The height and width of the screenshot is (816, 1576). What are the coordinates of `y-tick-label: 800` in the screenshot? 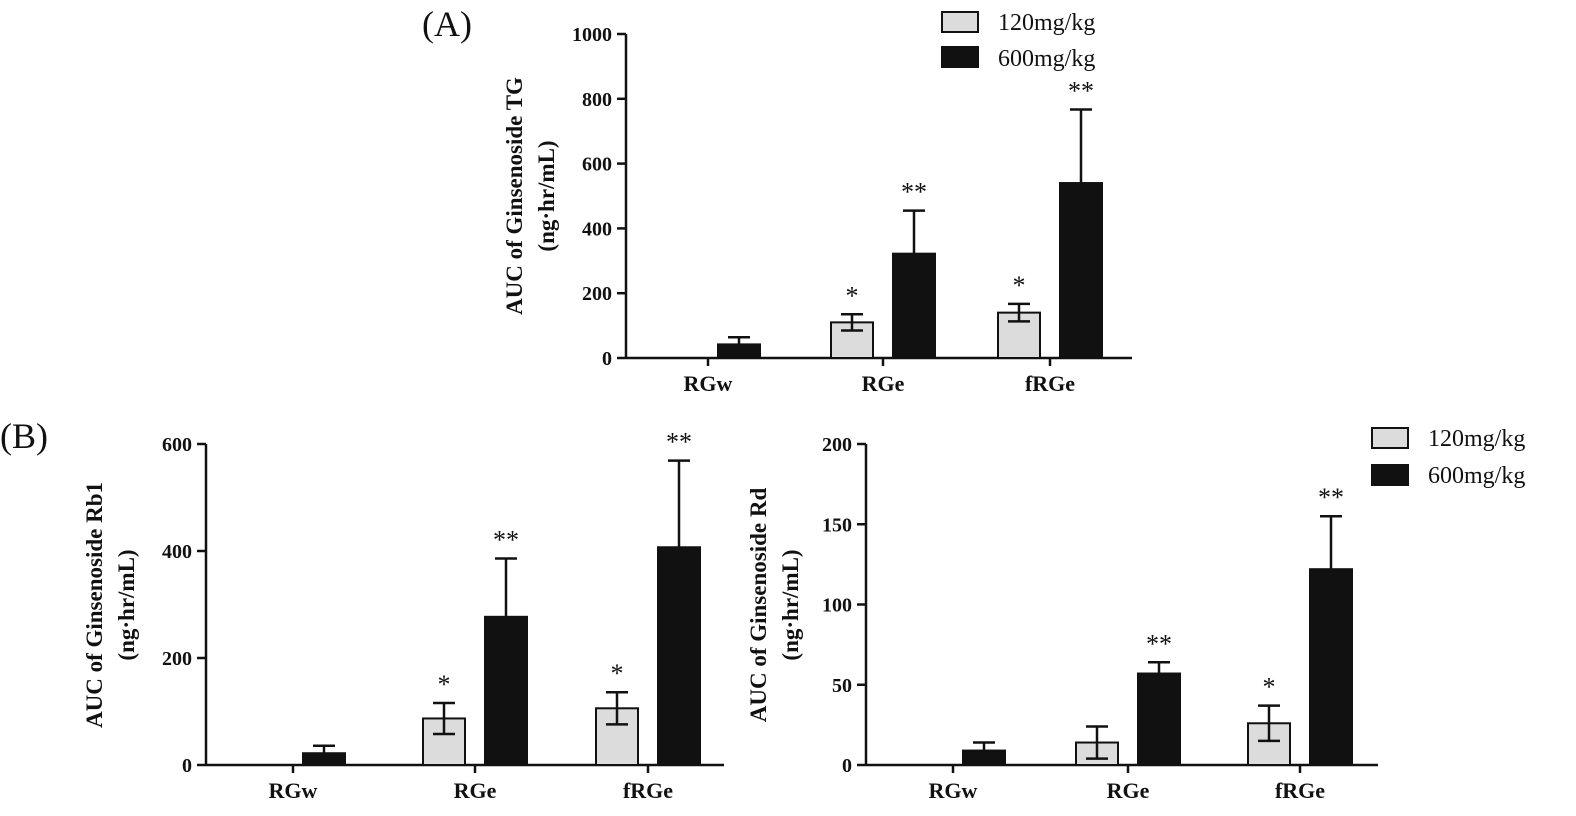 It's located at (597, 100).